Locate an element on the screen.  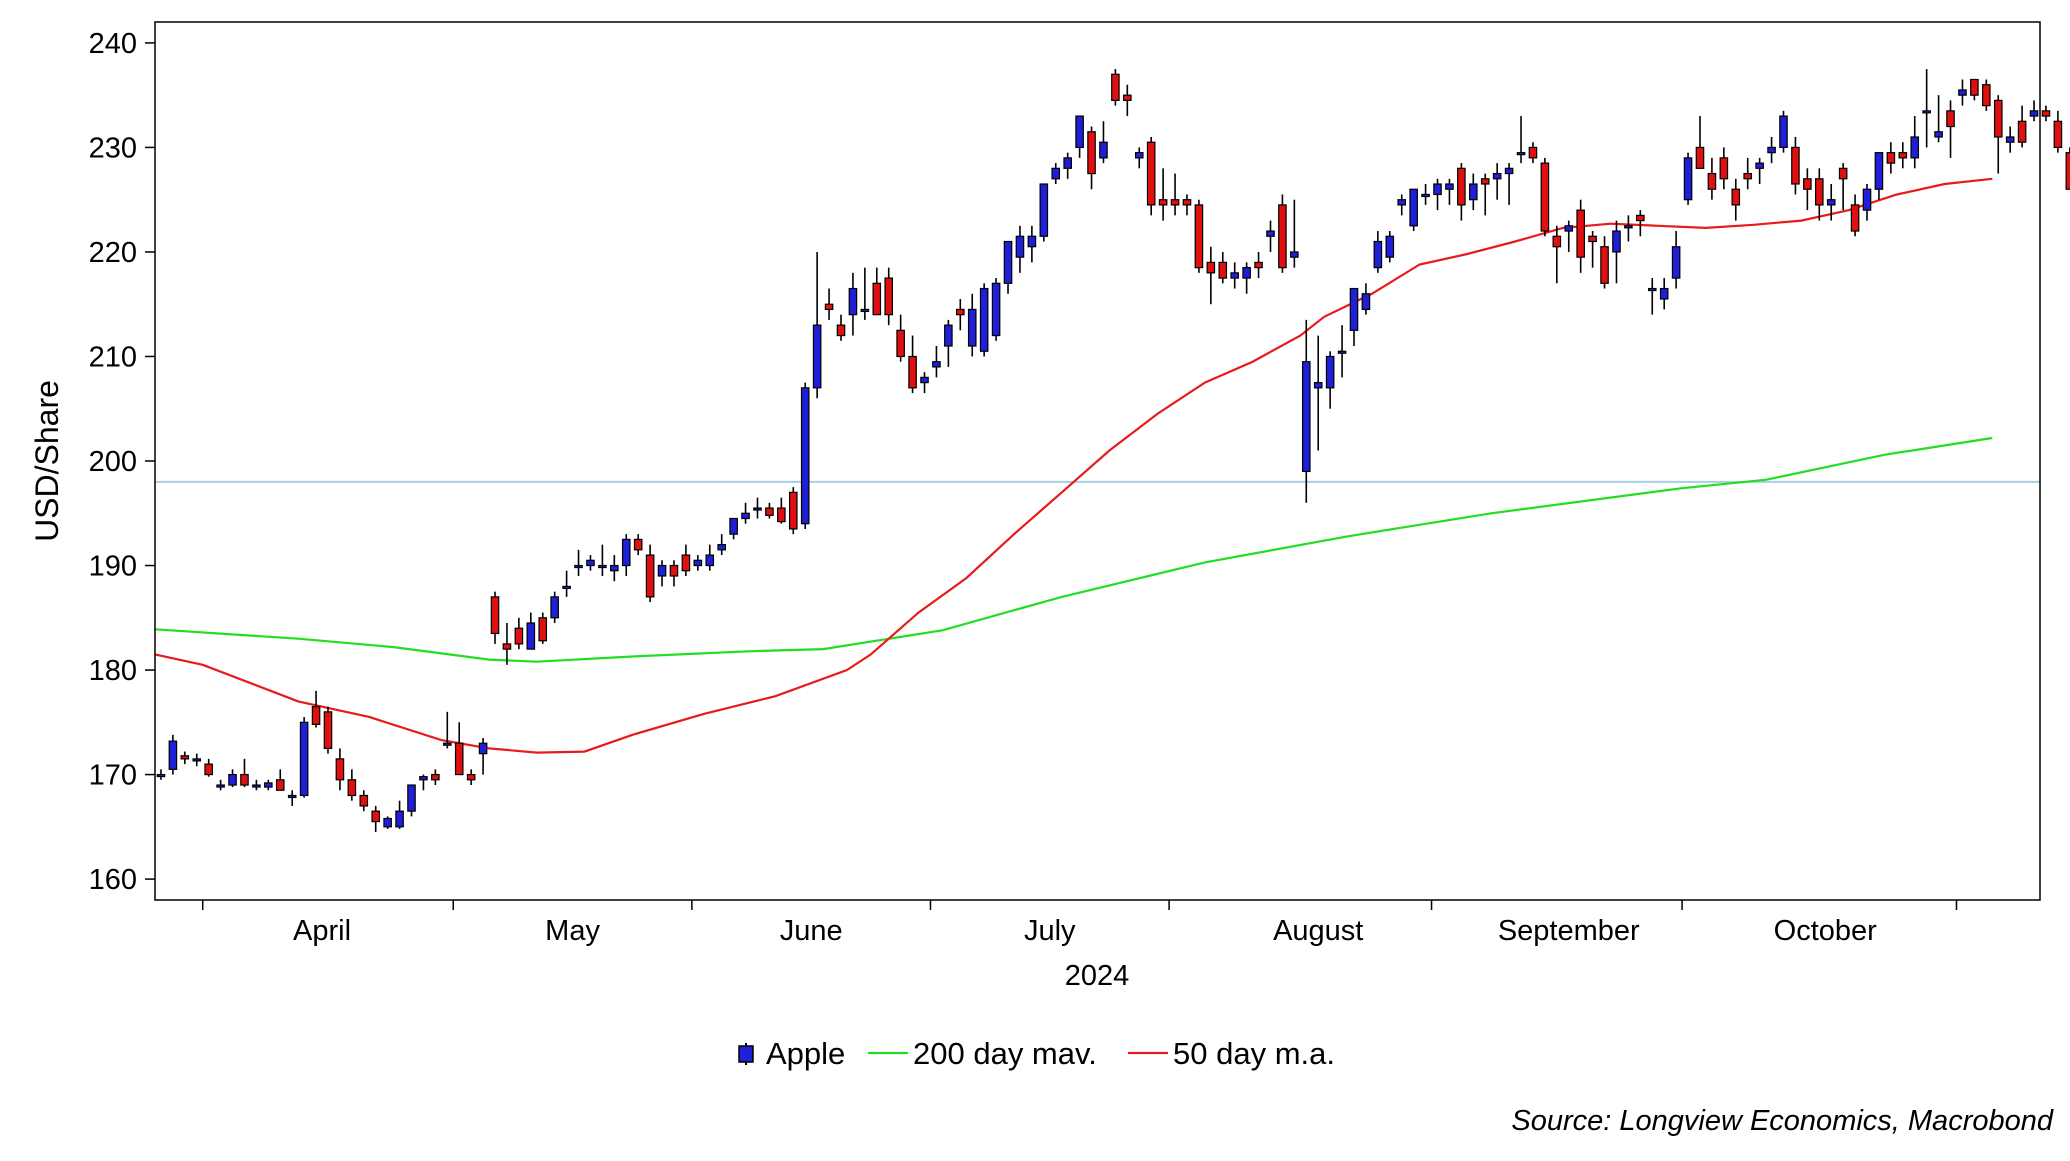
y-axis: 160 170 180 190 200 210 220 230 240 is located at coordinates (122, 462).